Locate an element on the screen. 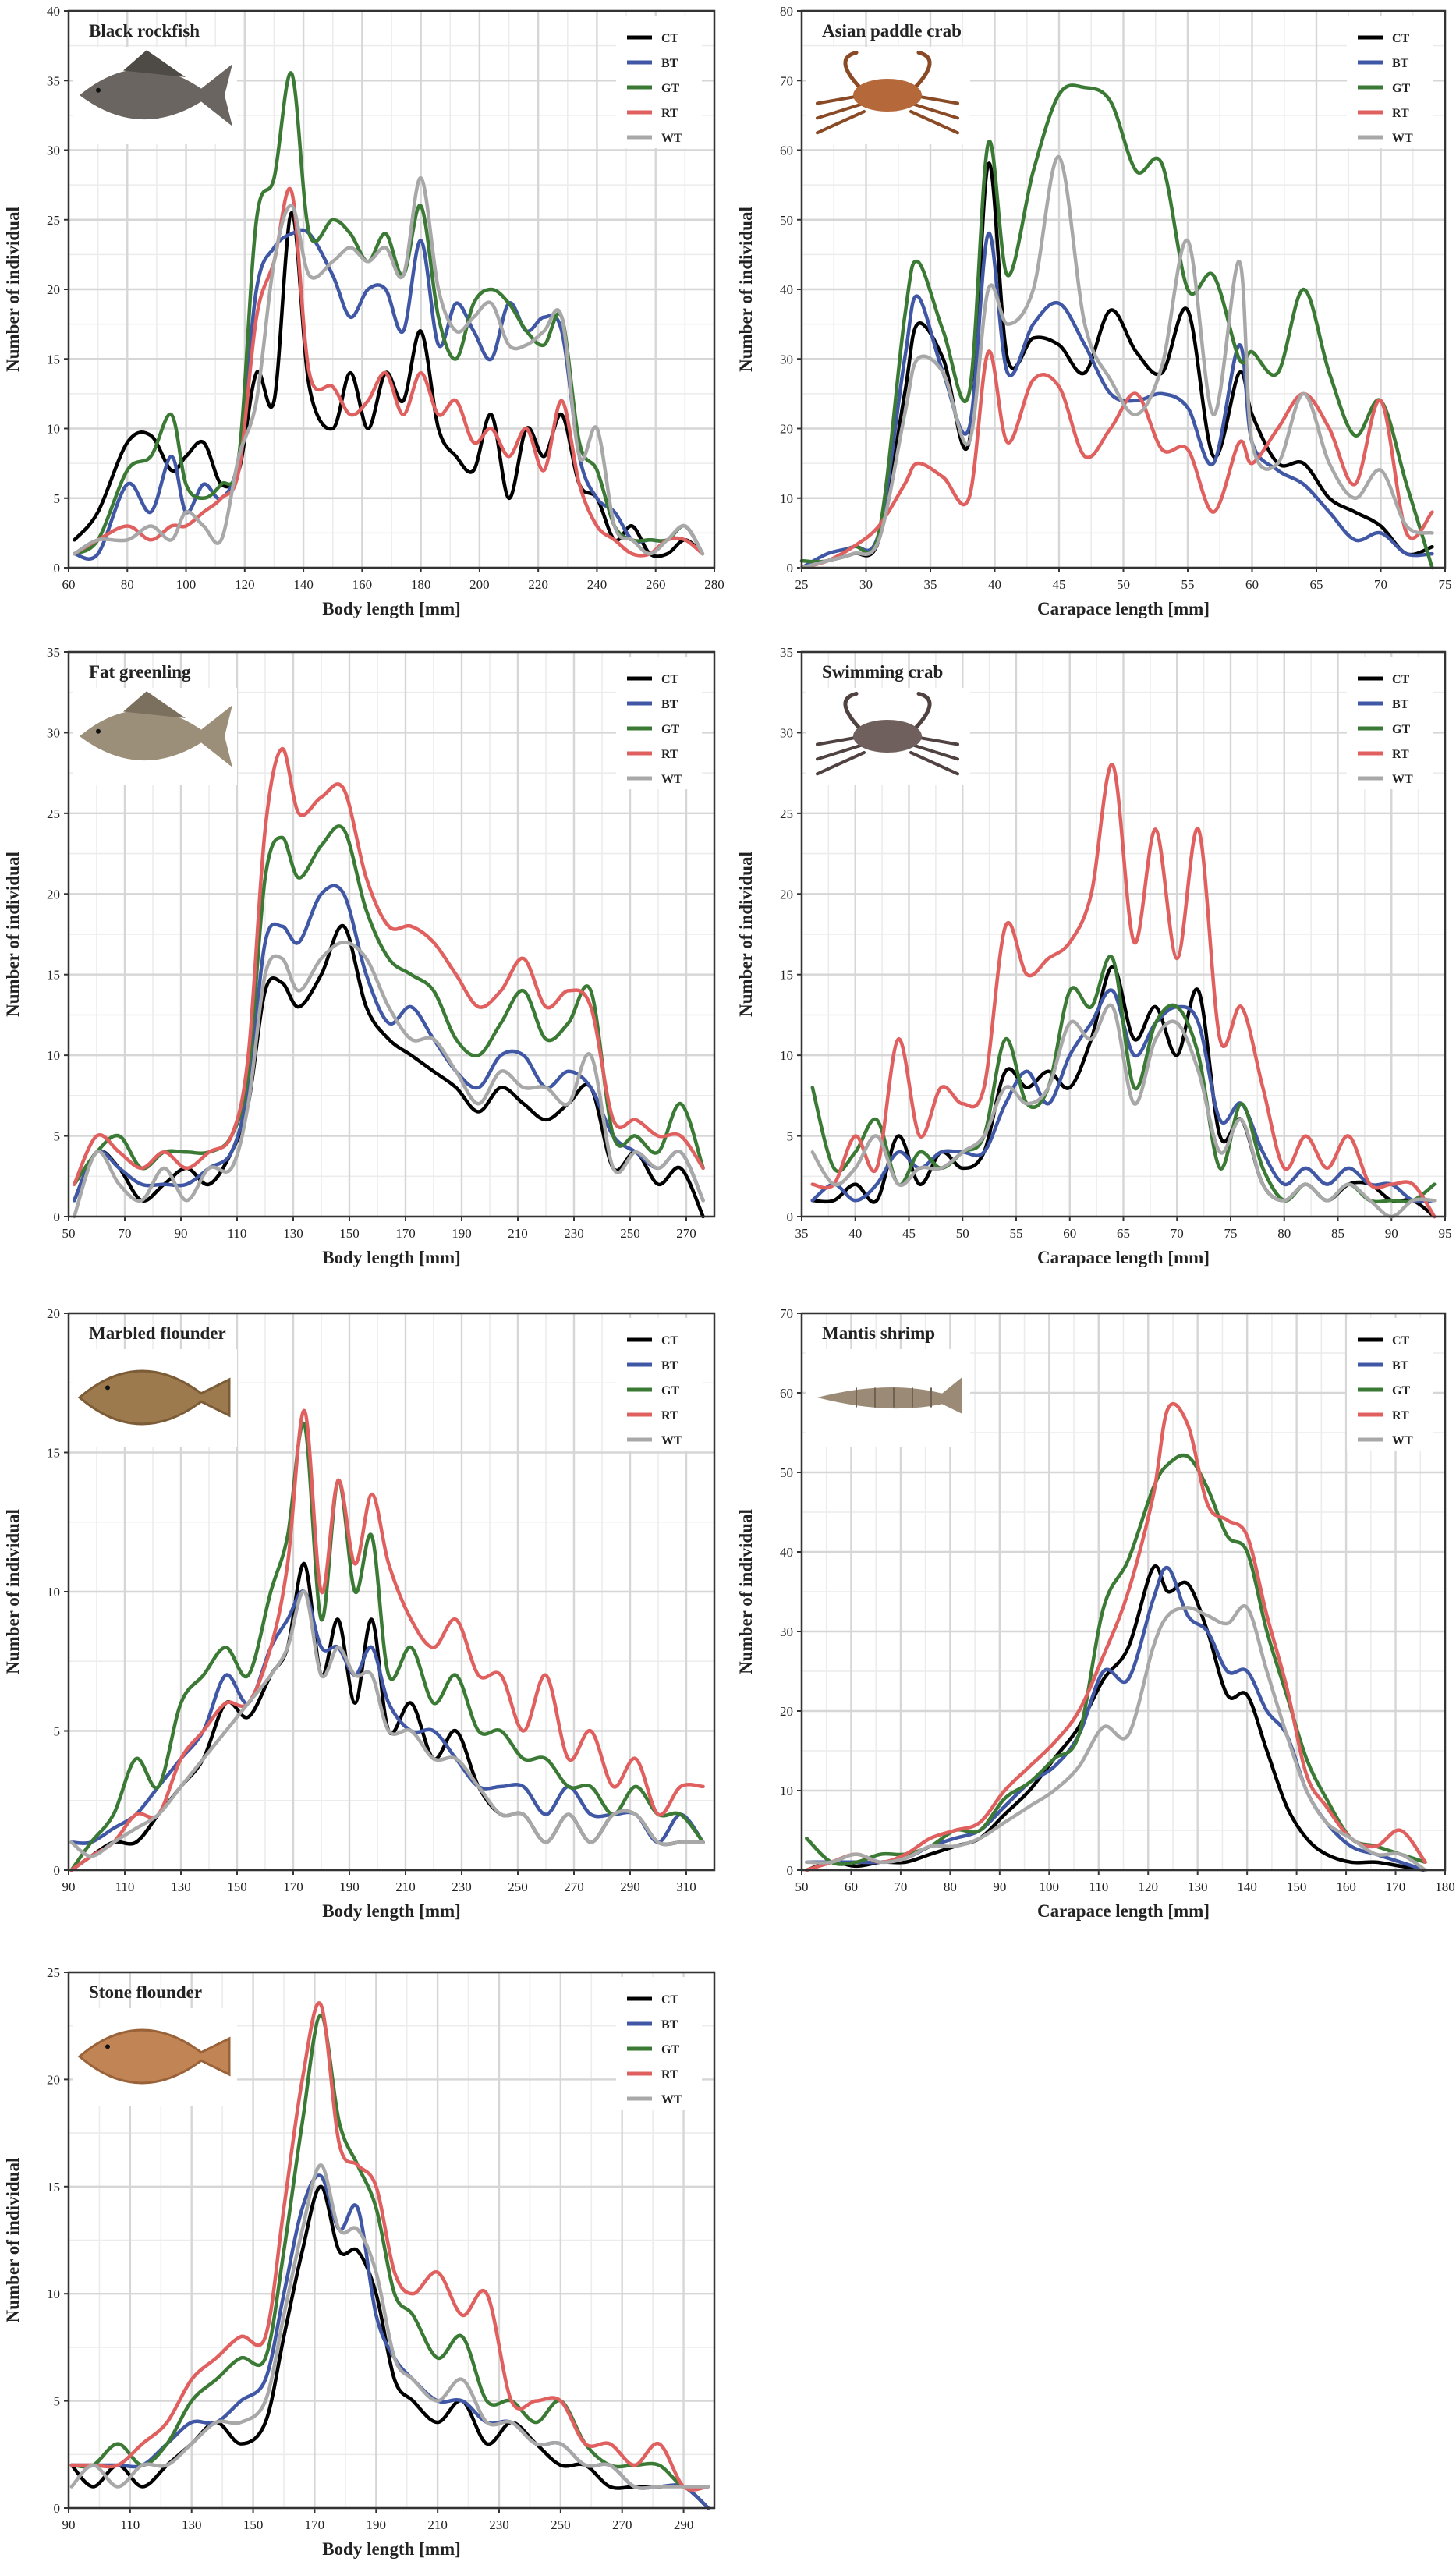 This screenshot has height=2572, width=1456. mantis-shrimp-icon is located at coordinates (890, 1395).